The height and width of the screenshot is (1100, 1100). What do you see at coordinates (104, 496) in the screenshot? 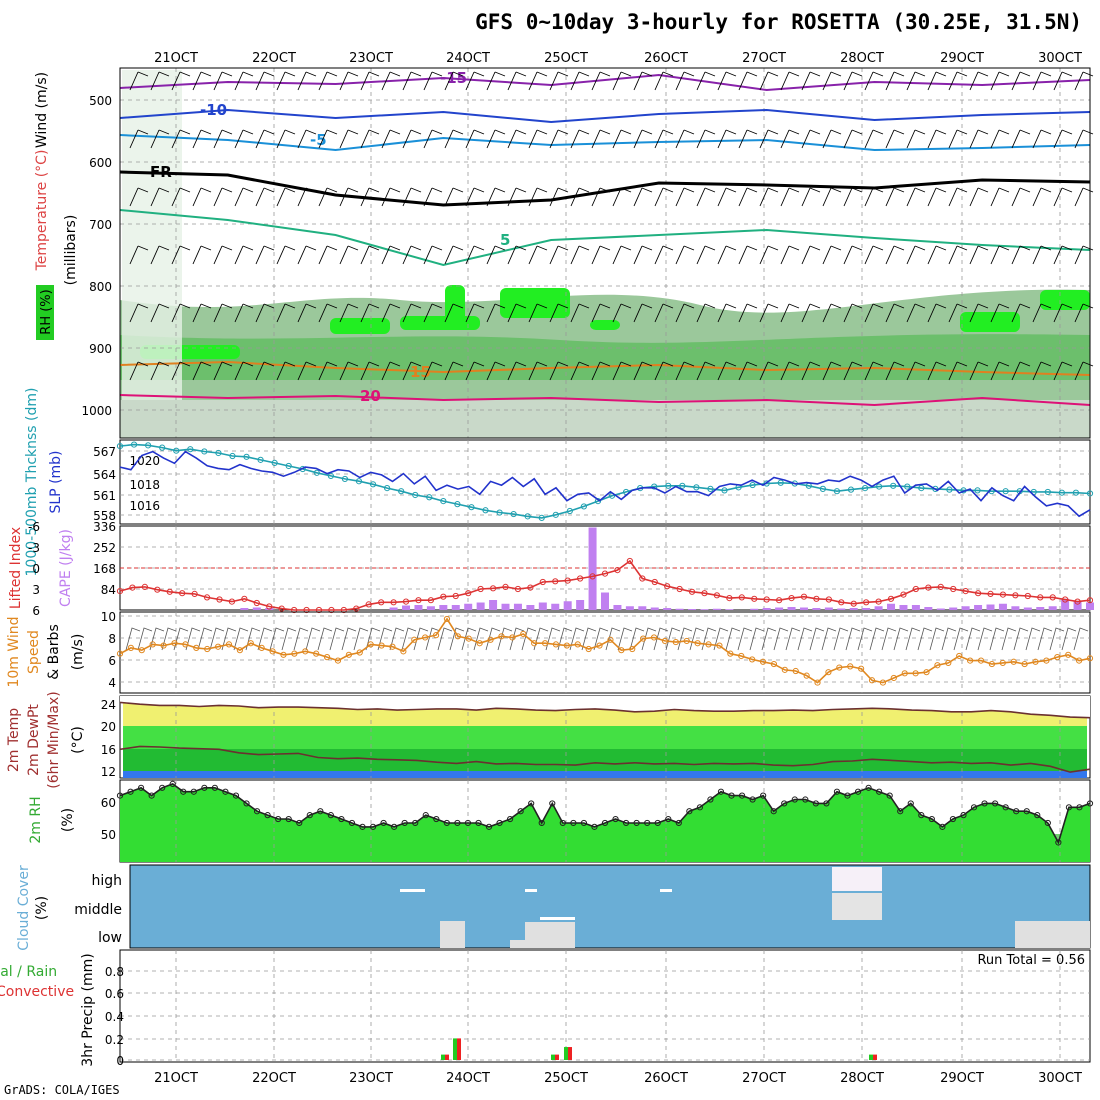
I see `thickness-tick: 561` at bounding box center [104, 496].